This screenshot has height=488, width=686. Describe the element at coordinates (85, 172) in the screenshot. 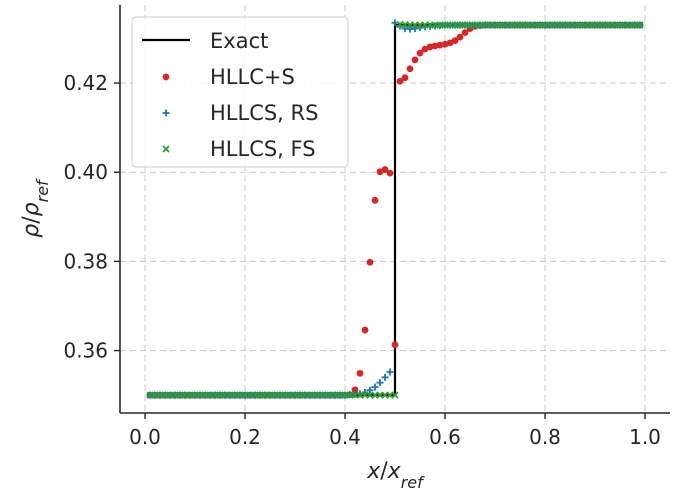

I see `y-tick-label: 0.40` at that location.